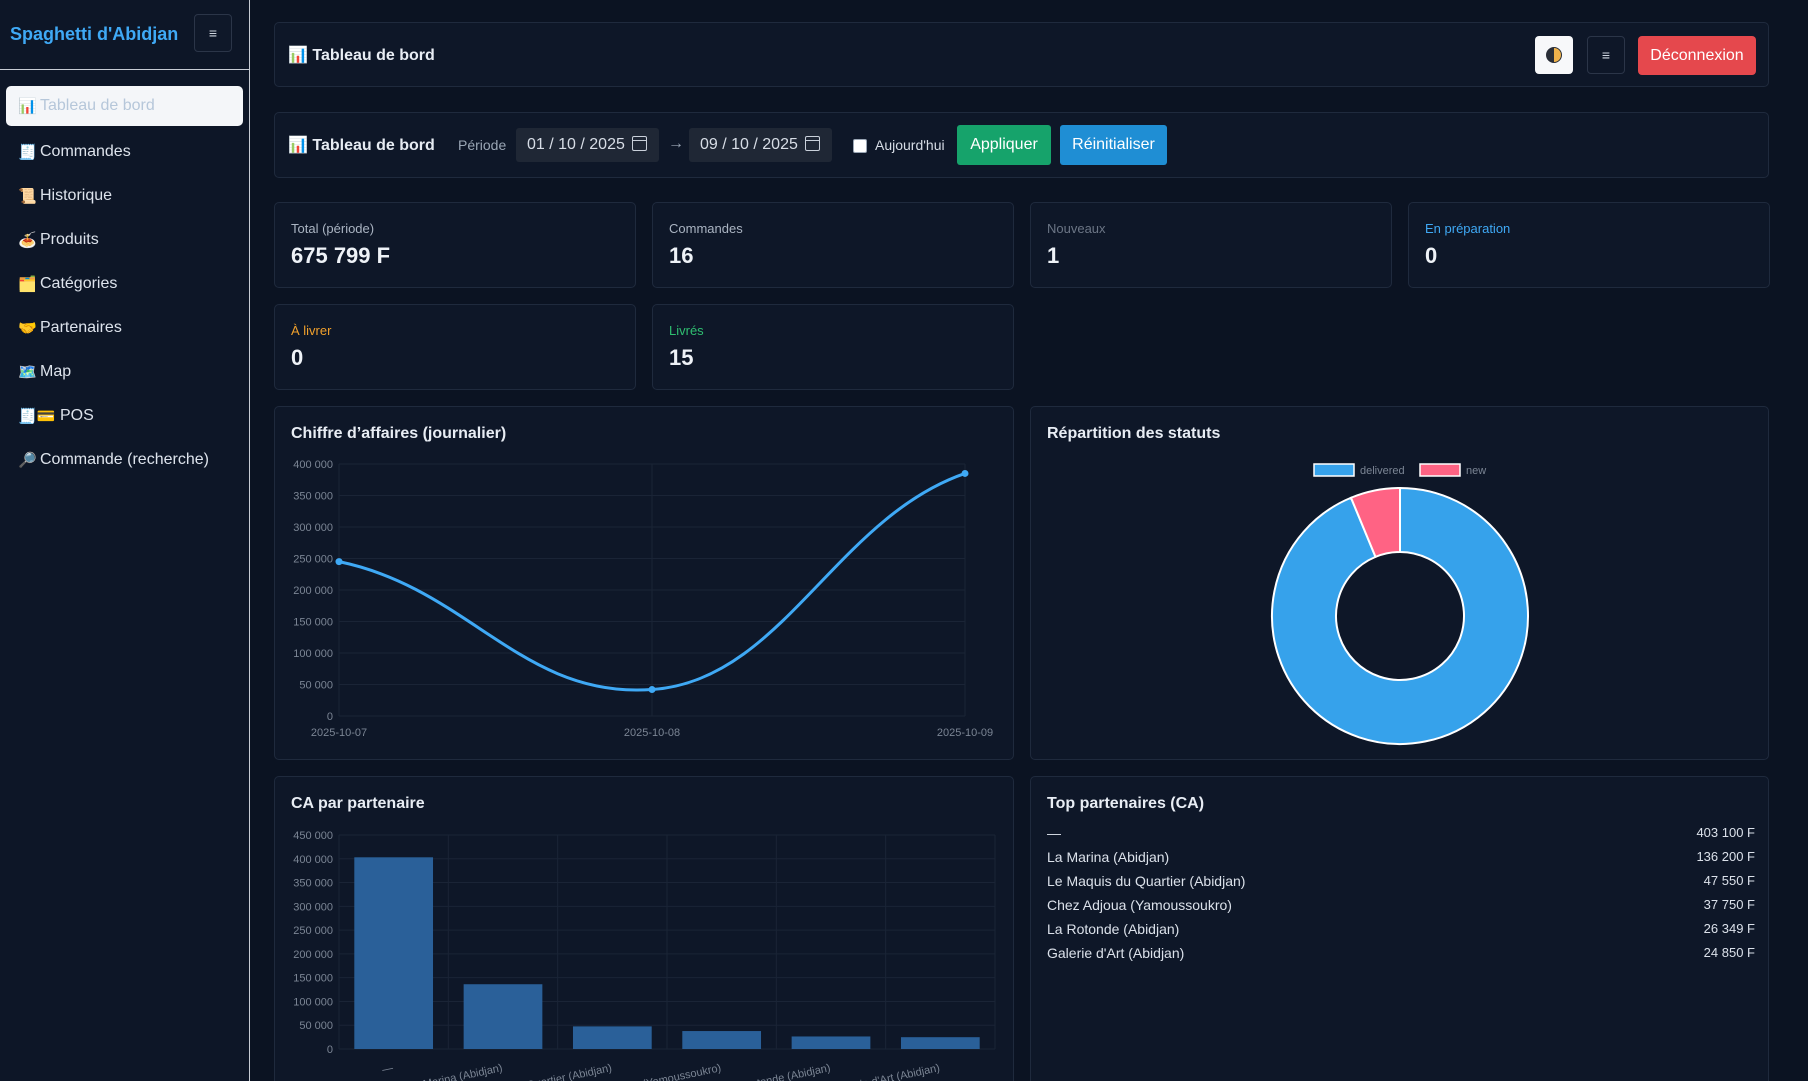 Image resolution: width=1808 pixels, height=1081 pixels. What do you see at coordinates (316, 686) in the screenshot?
I see `y-tick-label: 50 000` at bounding box center [316, 686].